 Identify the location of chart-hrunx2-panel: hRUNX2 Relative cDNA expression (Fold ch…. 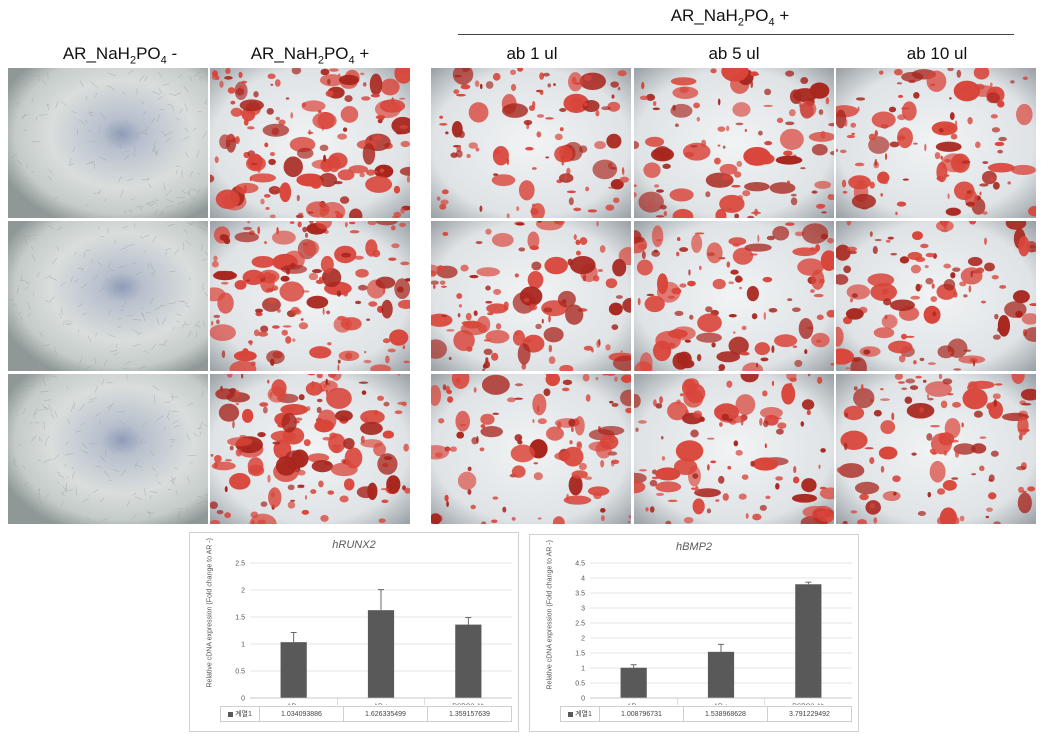
(354, 632).